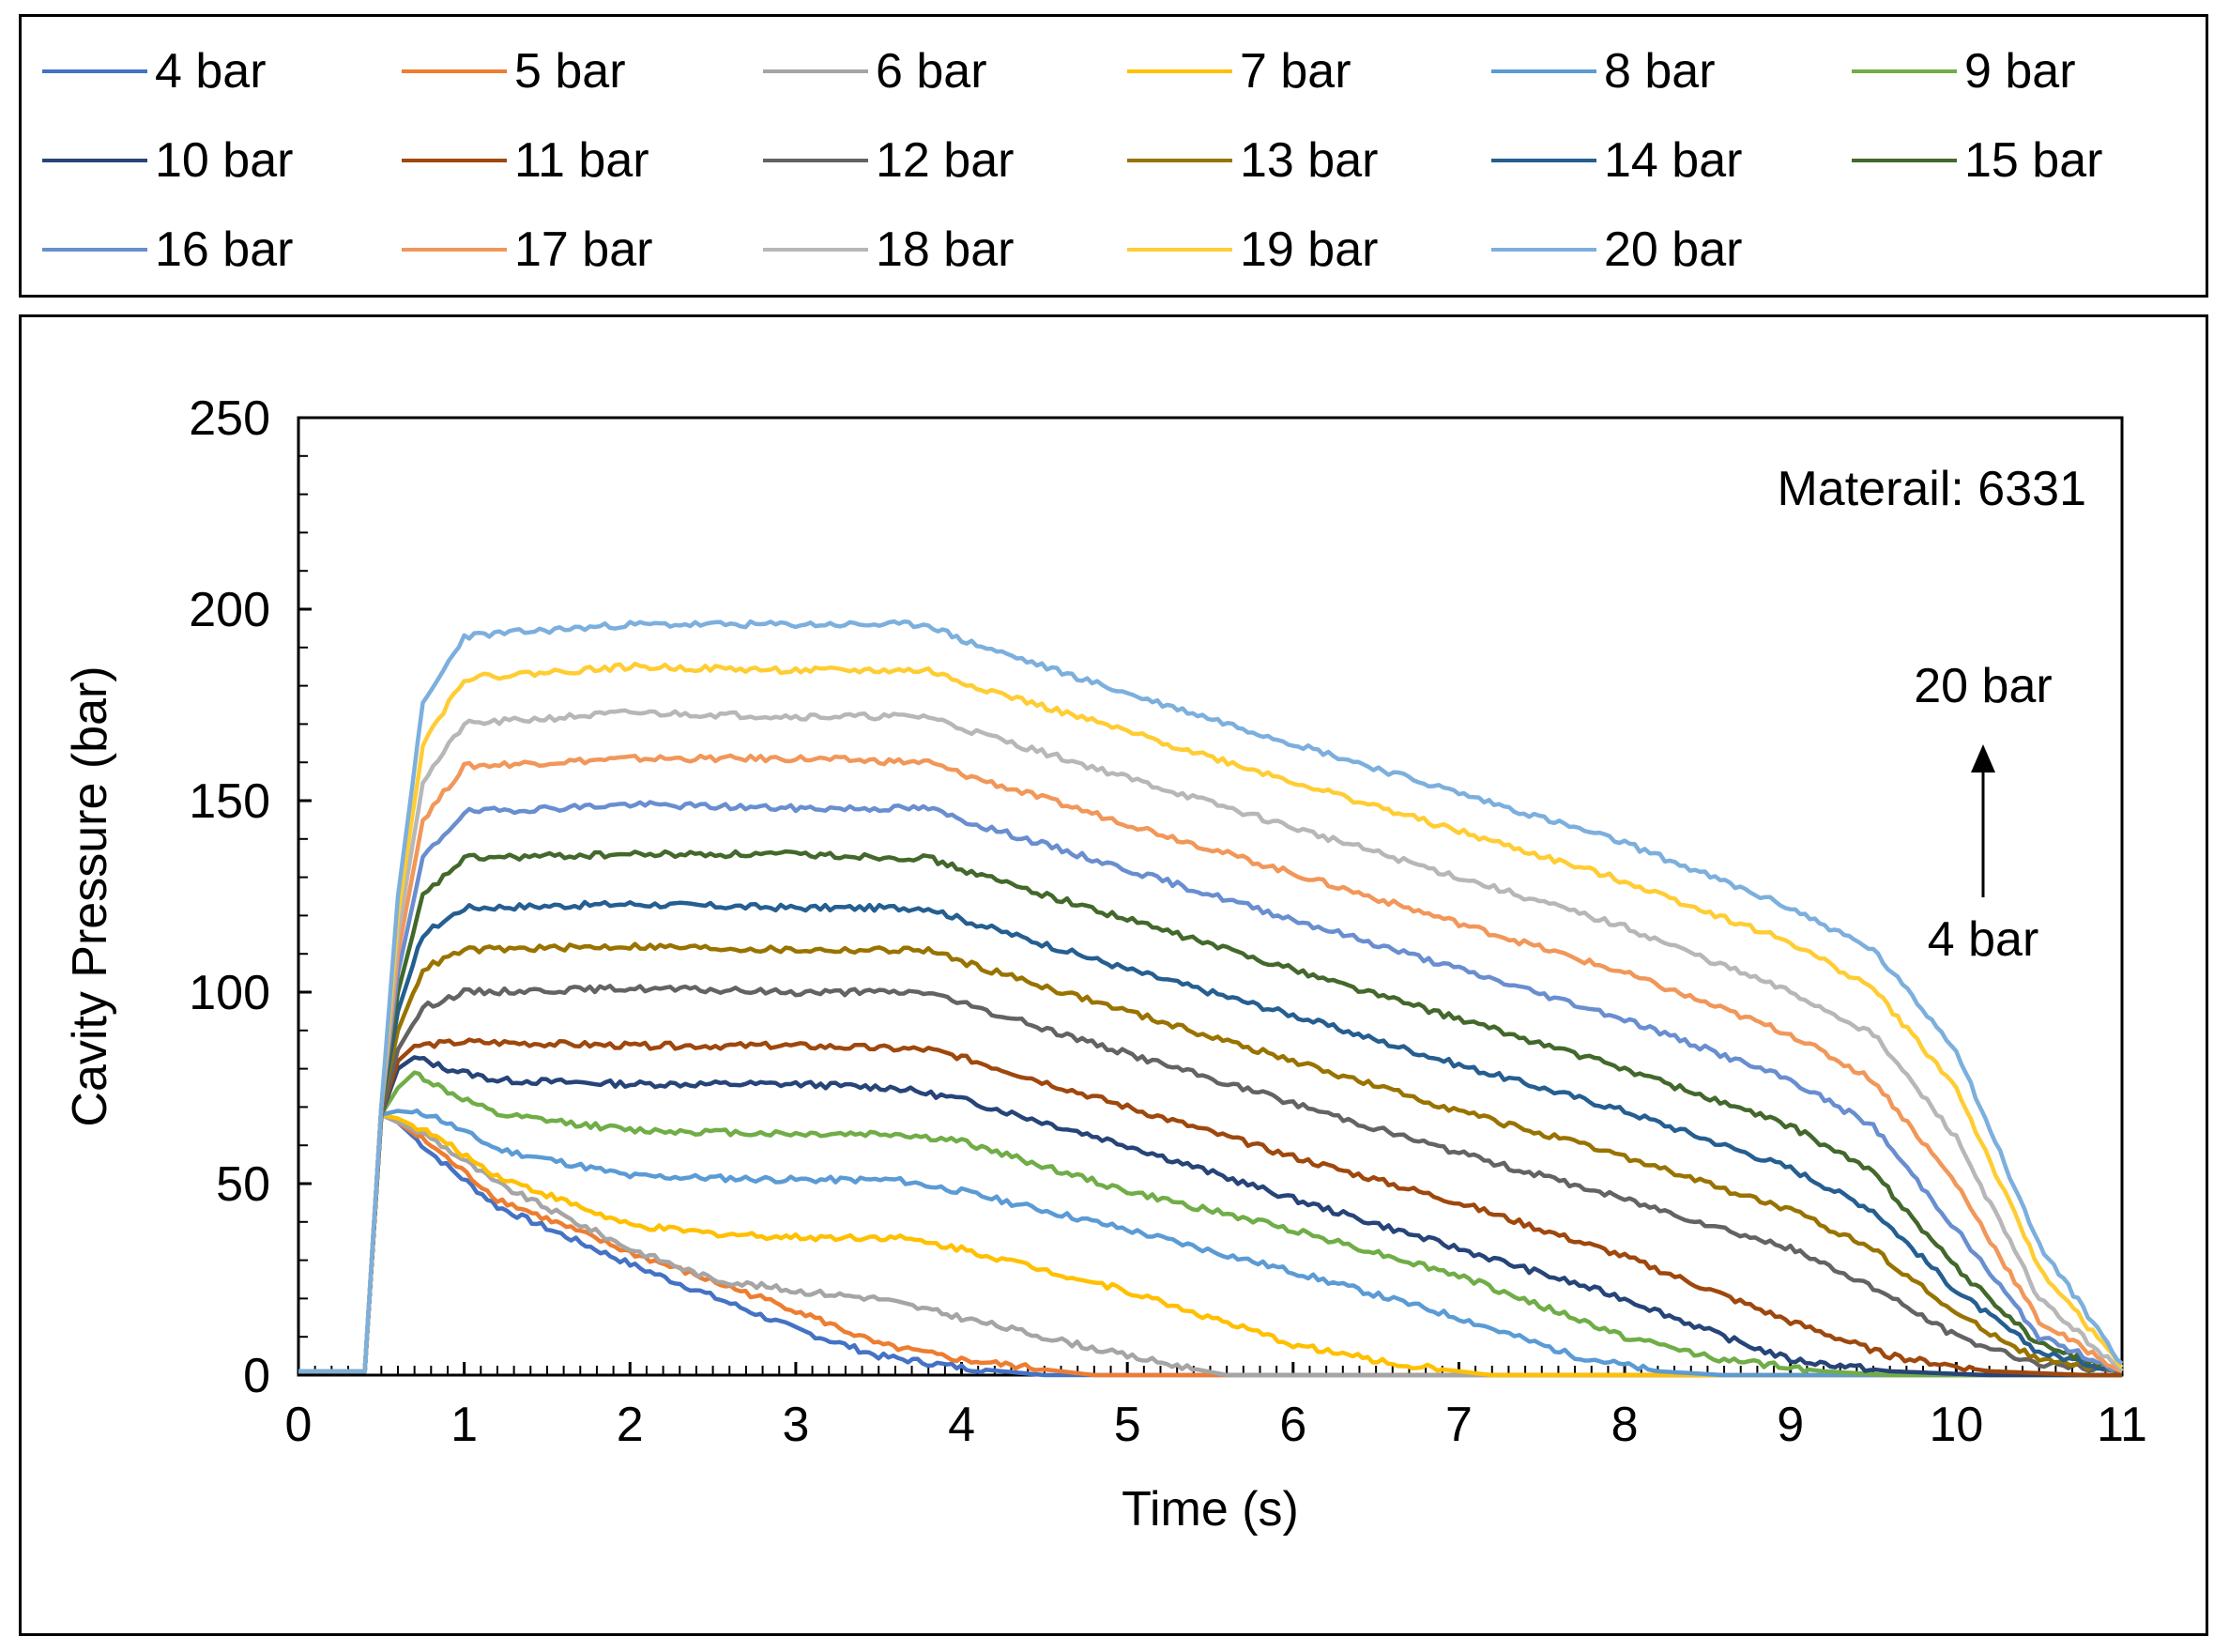  Describe the element at coordinates (1459, 1425) in the screenshot. I see `x-tick-label: 7` at that location.